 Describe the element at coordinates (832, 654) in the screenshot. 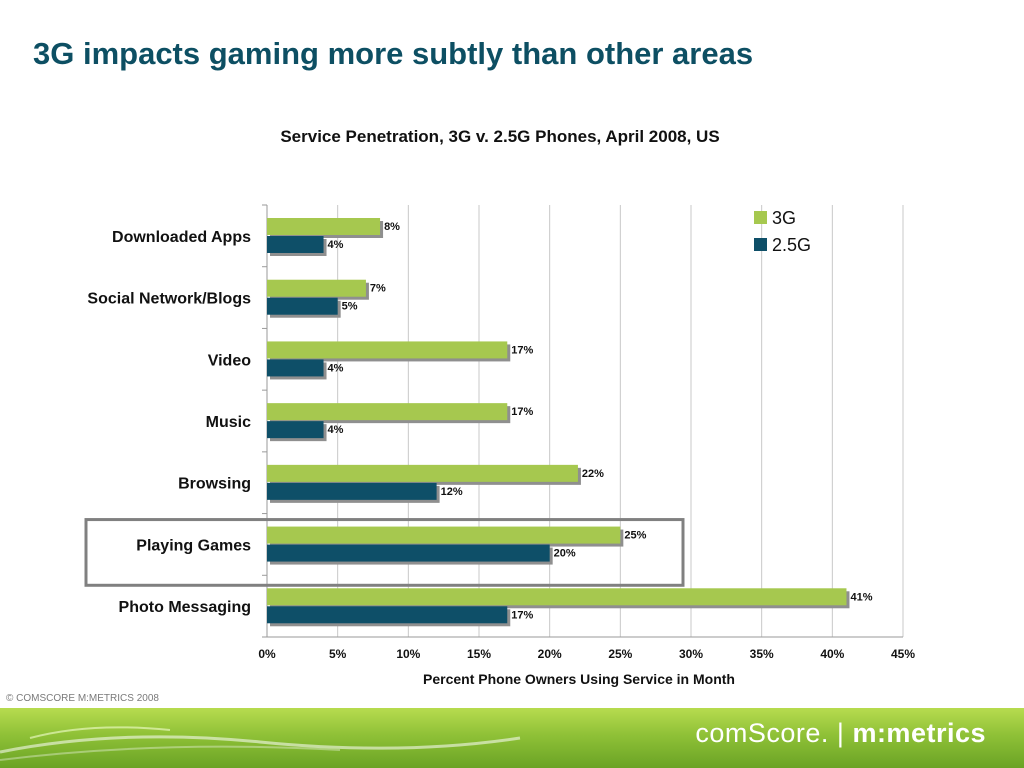

I see `x-tick-label: 40%` at that location.